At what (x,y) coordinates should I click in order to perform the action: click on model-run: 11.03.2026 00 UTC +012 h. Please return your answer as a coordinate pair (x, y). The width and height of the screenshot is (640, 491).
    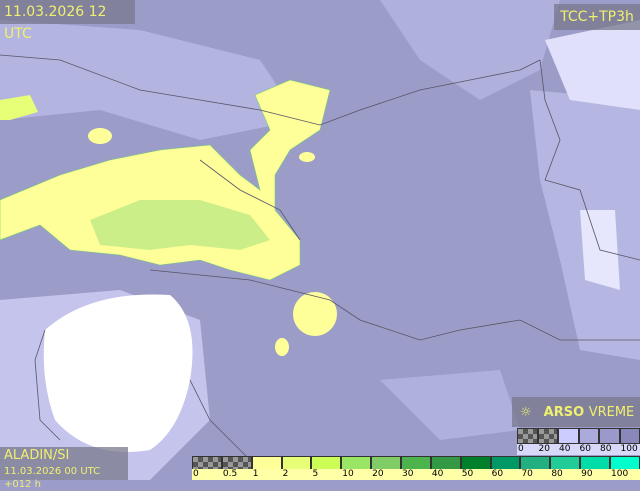
    Looking at the image, I should click on (64, 478).